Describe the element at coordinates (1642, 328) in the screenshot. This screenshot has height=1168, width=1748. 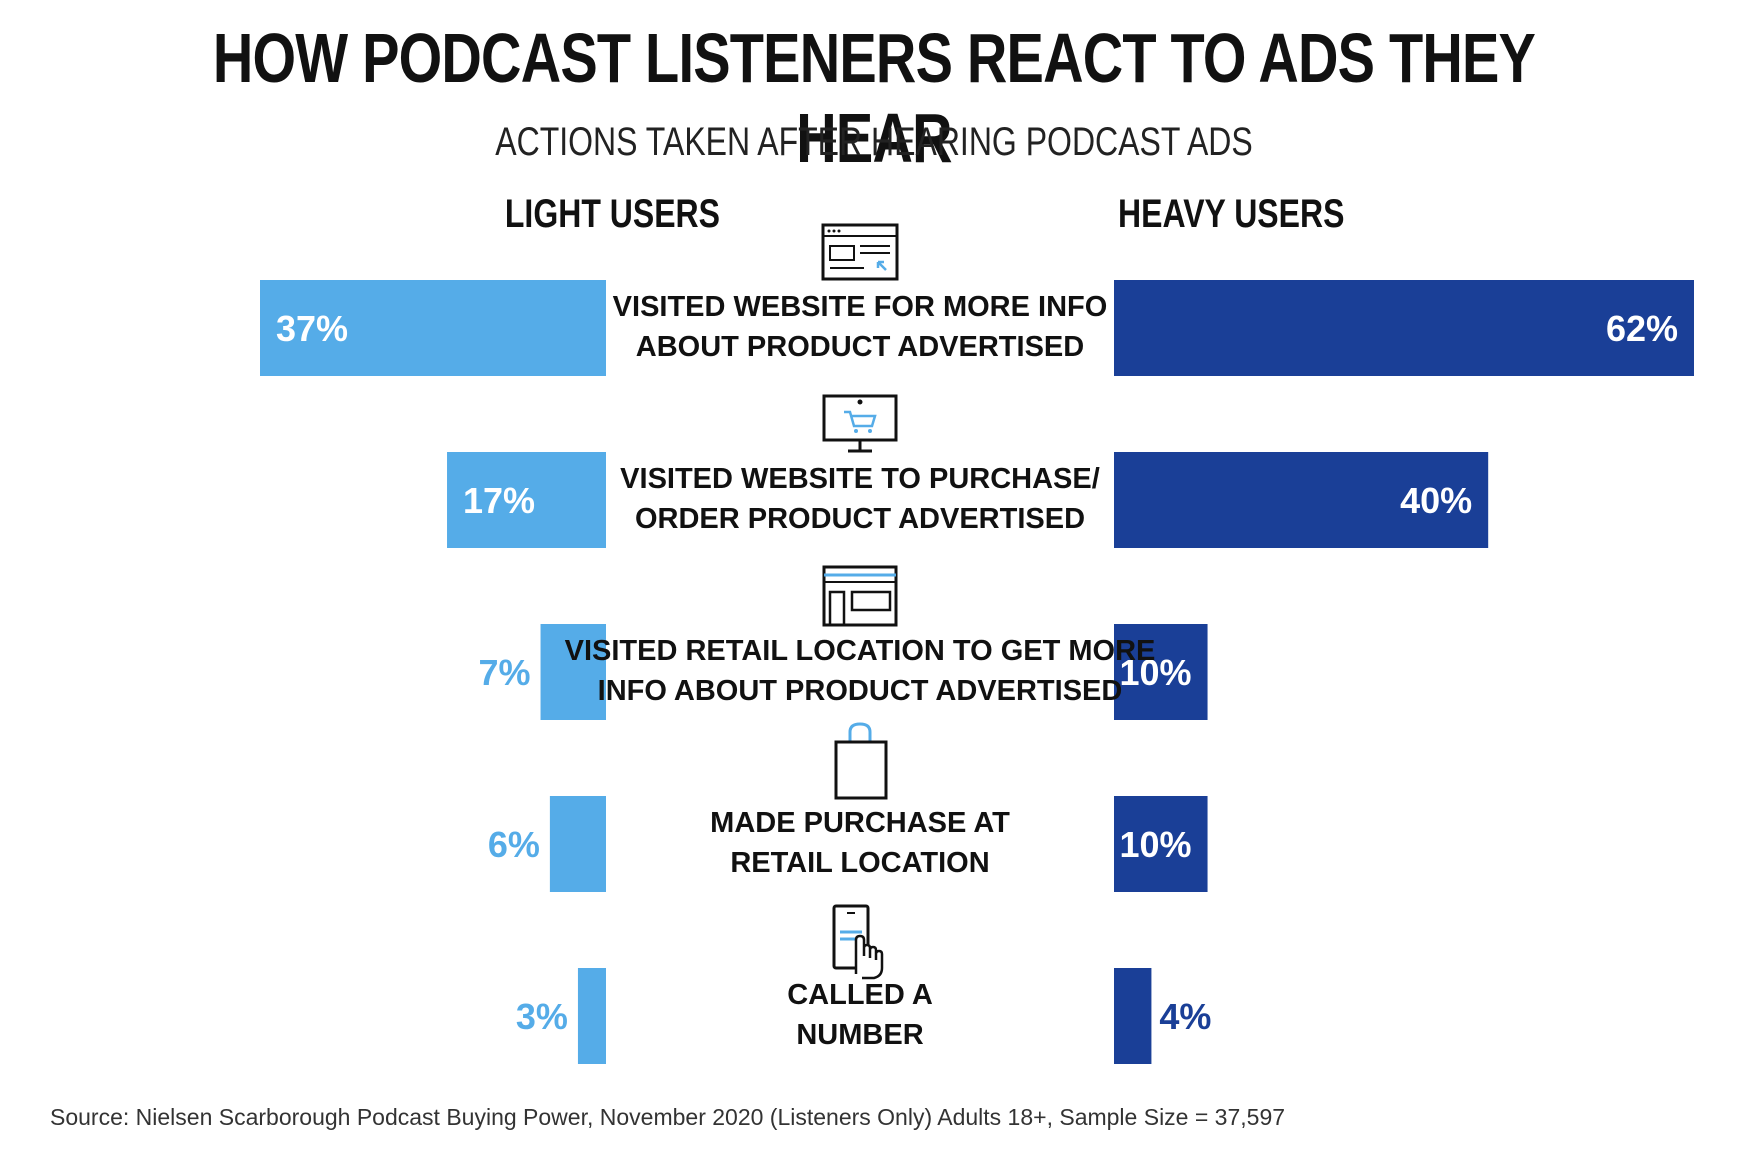
I see `heavy-users-value-label: 62%` at that location.